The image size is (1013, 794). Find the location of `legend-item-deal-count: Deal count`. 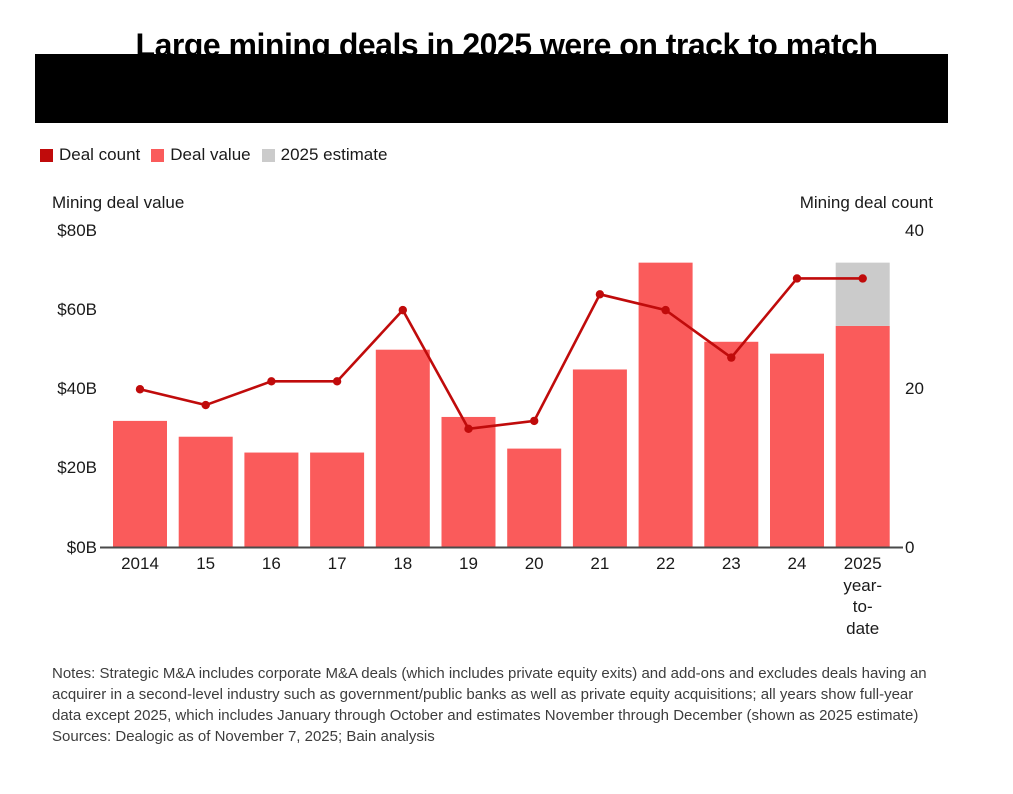

legend-item-deal-count: Deal count is located at coordinates (90, 155).